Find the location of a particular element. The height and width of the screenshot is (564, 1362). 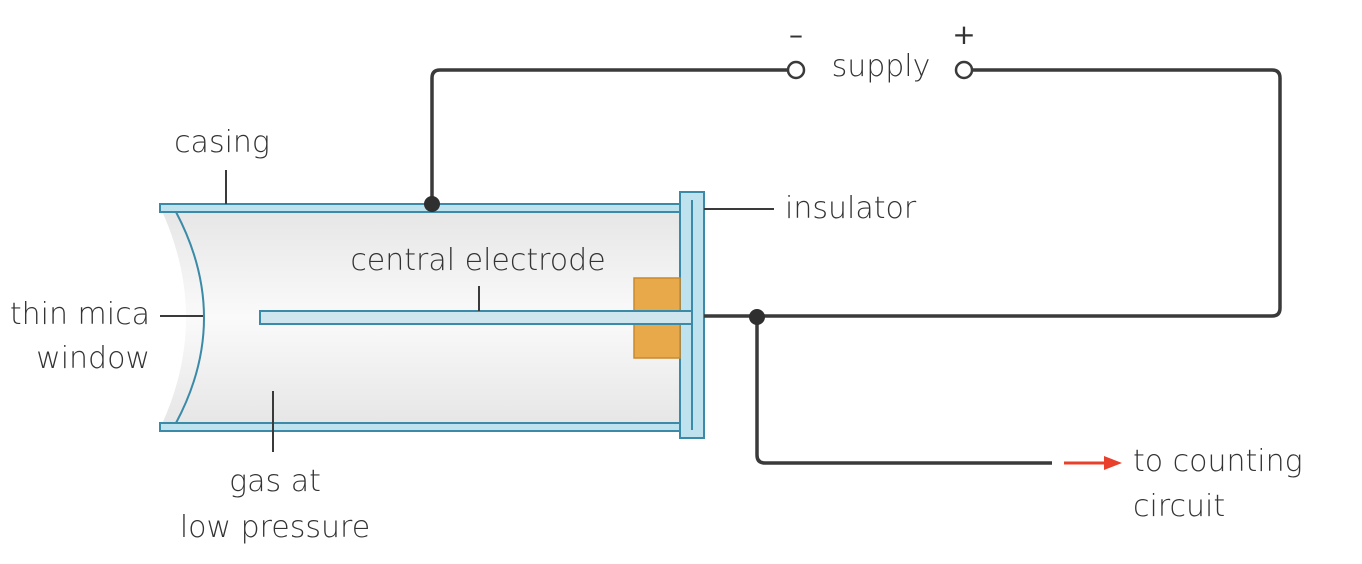

counting-circuit-wire is located at coordinates (903, 390).